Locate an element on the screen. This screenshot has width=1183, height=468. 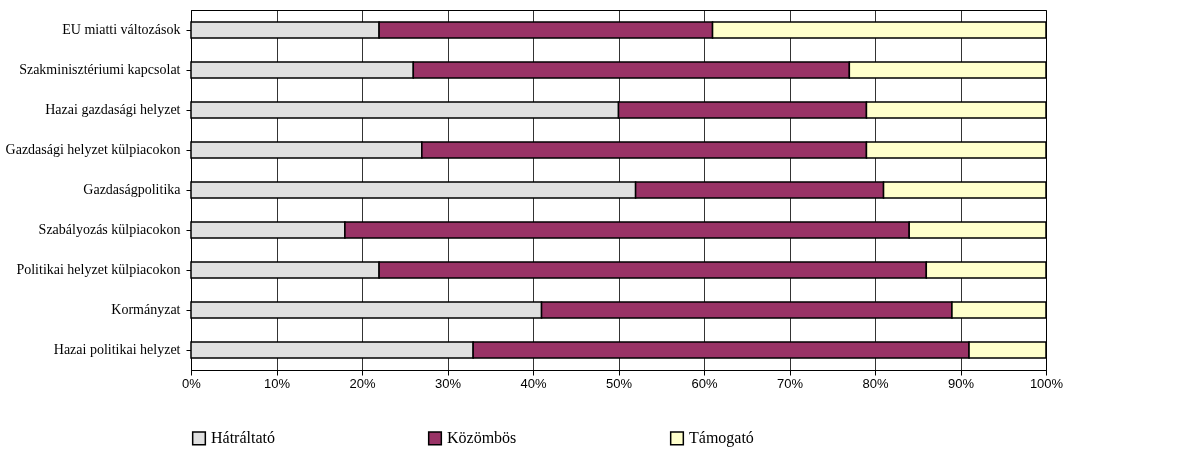
x-tick-label: 20% is located at coordinates (362, 383).